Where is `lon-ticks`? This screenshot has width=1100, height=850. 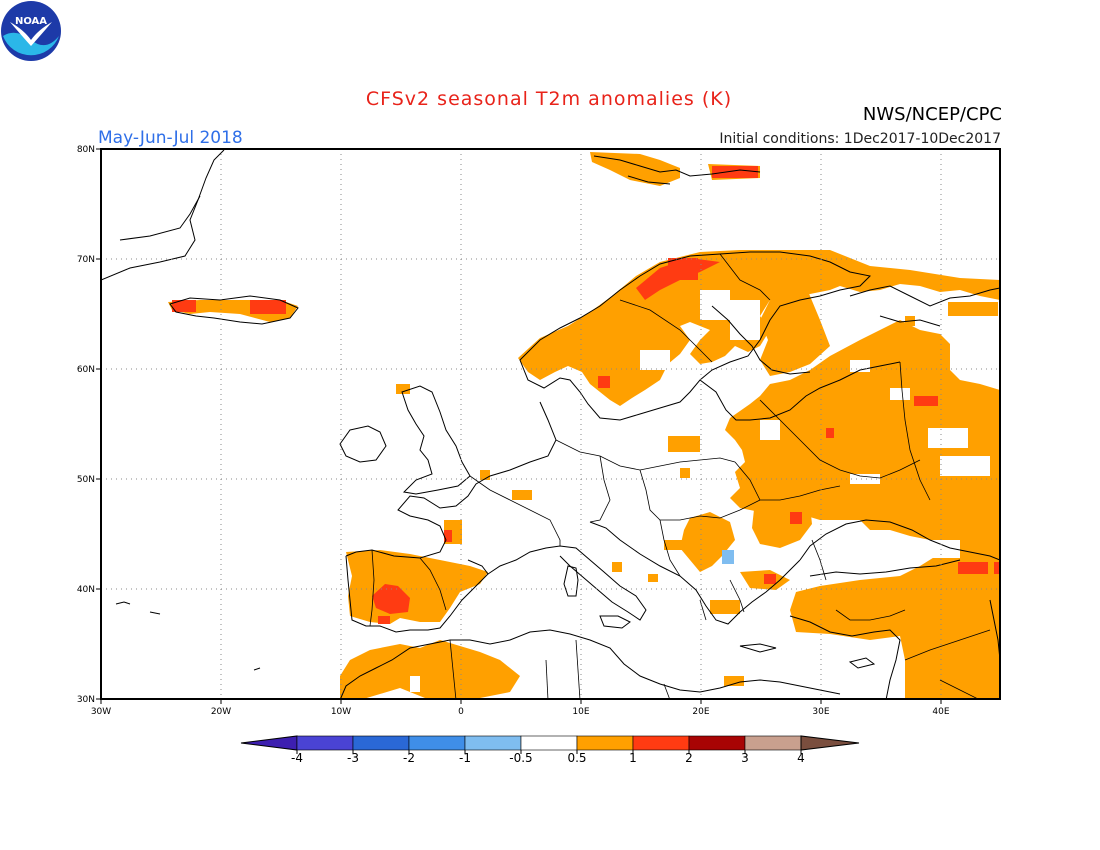
lon-ticks is located at coordinates (521, 701).